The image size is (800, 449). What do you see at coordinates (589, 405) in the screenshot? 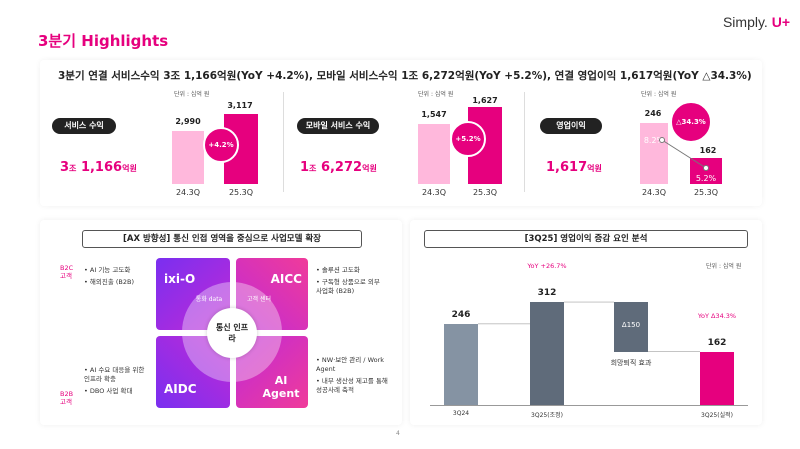
I see `axis-line` at bounding box center [589, 405].